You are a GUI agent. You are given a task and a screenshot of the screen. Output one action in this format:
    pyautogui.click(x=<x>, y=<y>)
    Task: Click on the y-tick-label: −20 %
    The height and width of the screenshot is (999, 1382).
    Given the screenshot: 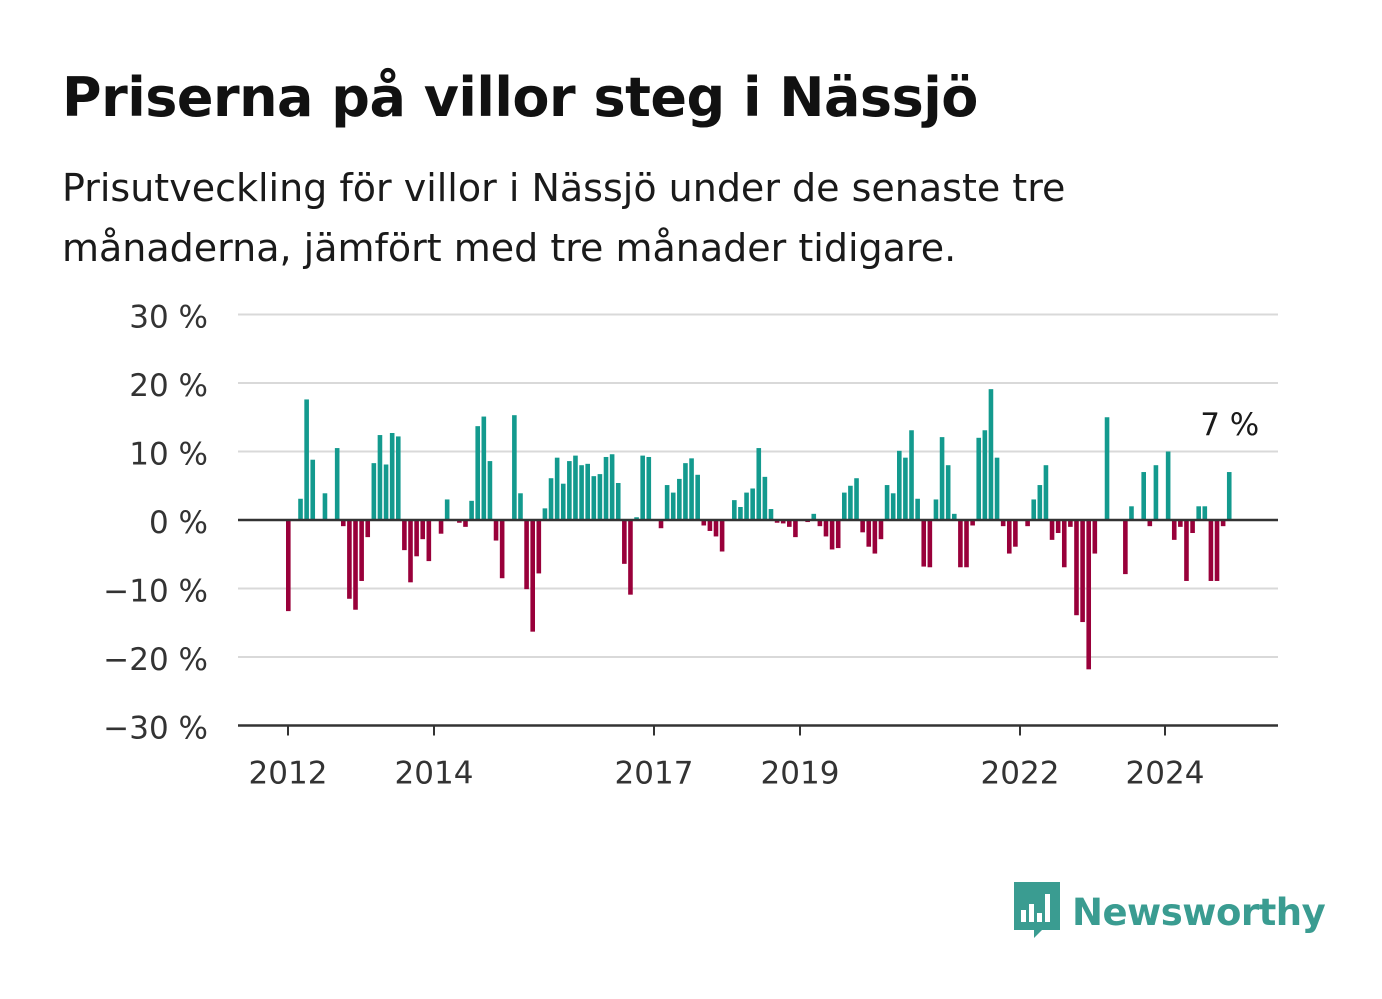 What is the action you would take?
    pyautogui.click(x=155, y=660)
    